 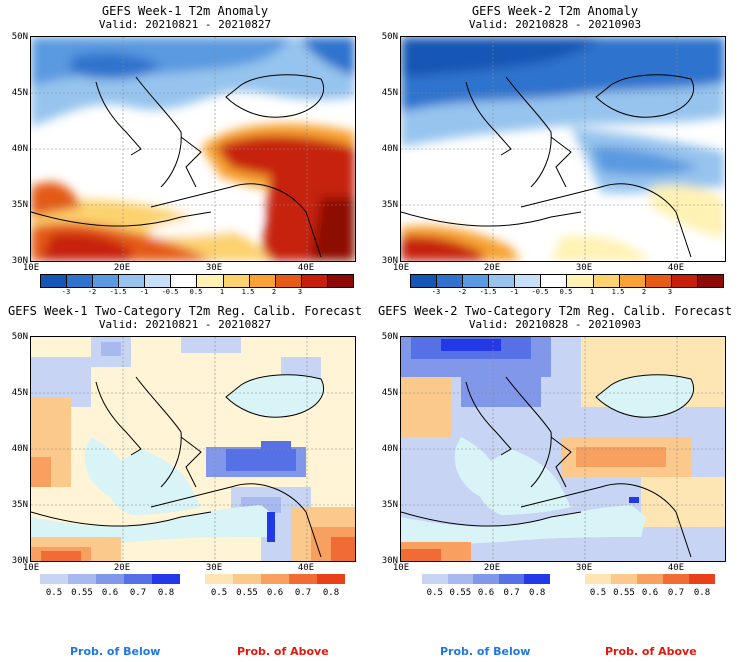 I want to click on panel-title: GEFS Week-2 T2m Anomaly, so click(x=555, y=11).